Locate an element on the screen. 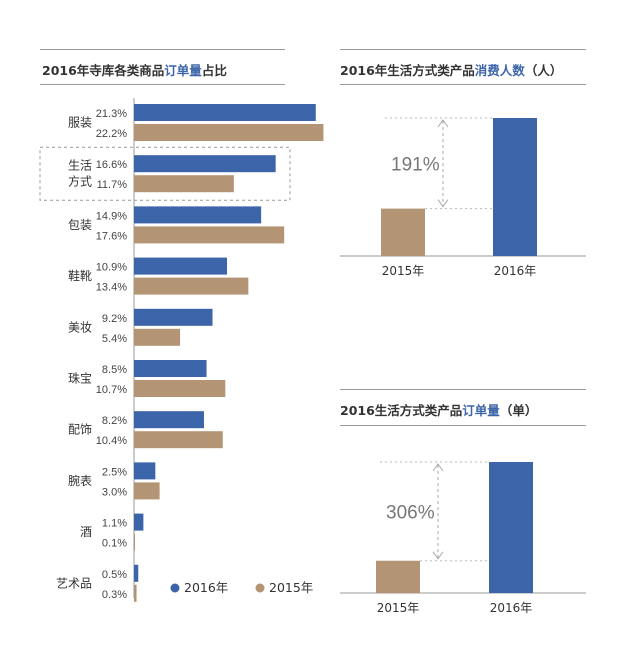 The height and width of the screenshot is (664, 638). value-label-2015-2: 17.6% is located at coordinates (111, 236).